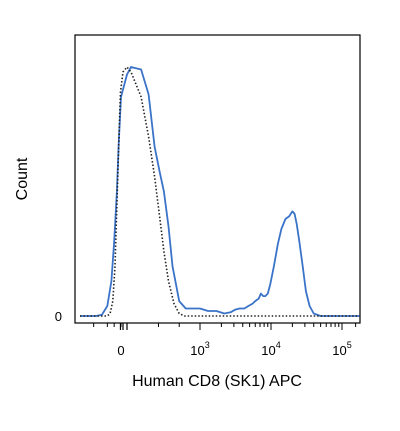 The height and width of the screenshot is (431, 400). I want to click on y-axis-tick-labels: 0, so click(58, 316).